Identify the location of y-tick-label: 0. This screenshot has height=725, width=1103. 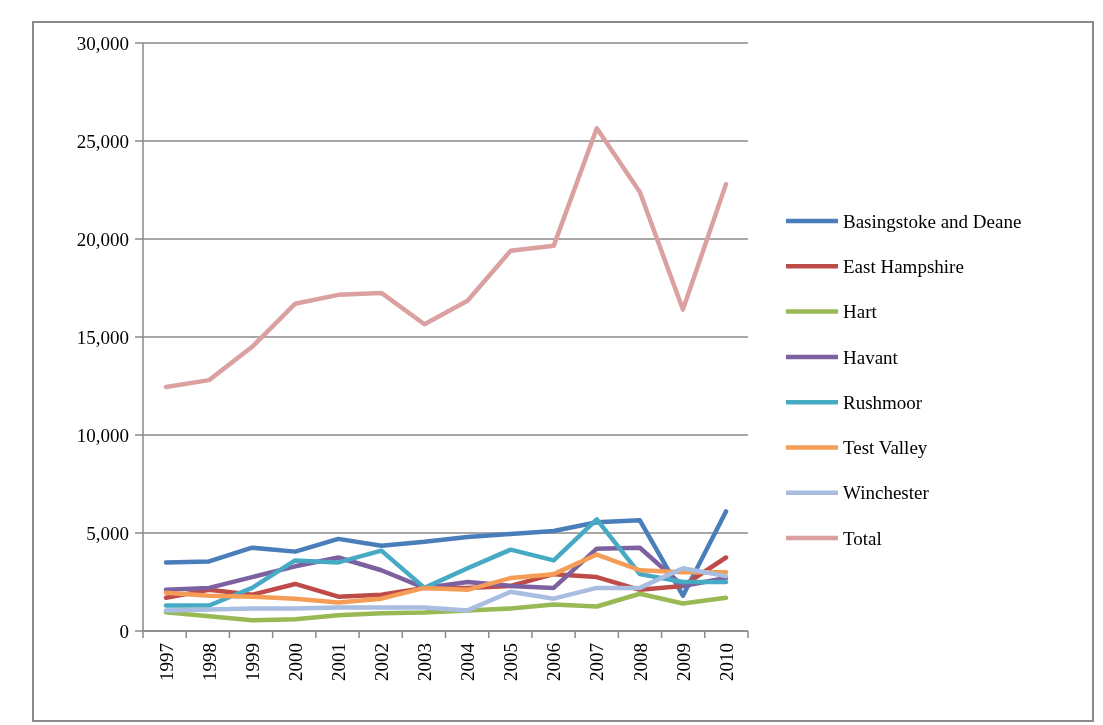
(124, 631).